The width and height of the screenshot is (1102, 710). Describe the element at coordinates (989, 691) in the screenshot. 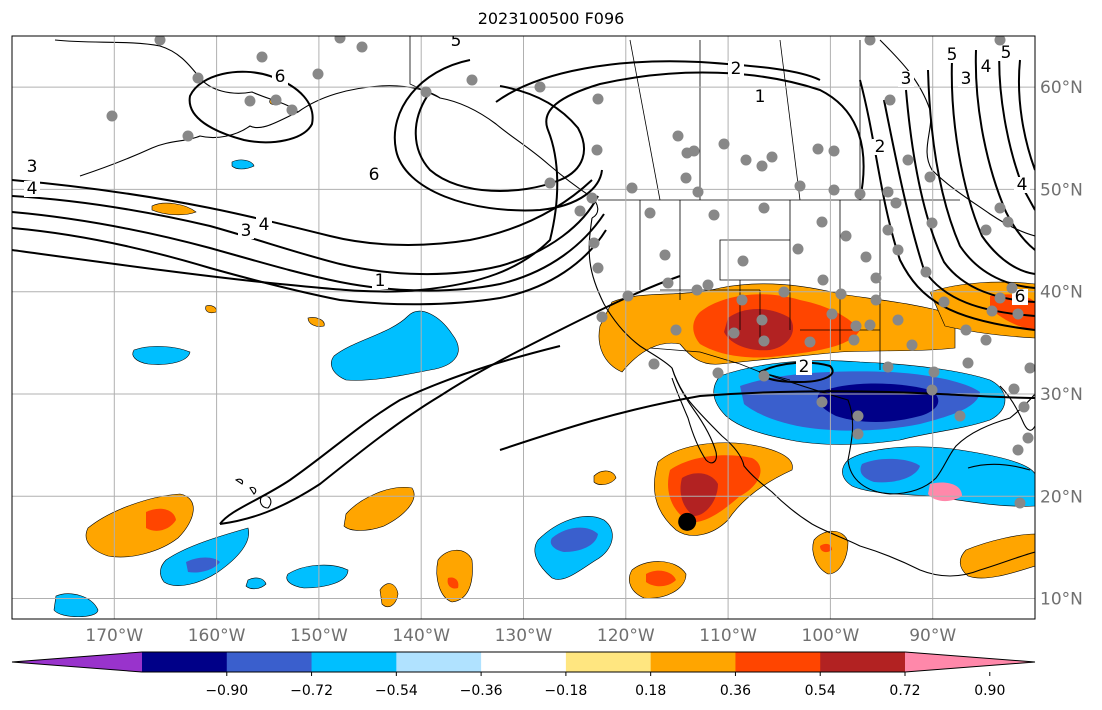

I see `colorbar-tick-label: 0.90` at that location.